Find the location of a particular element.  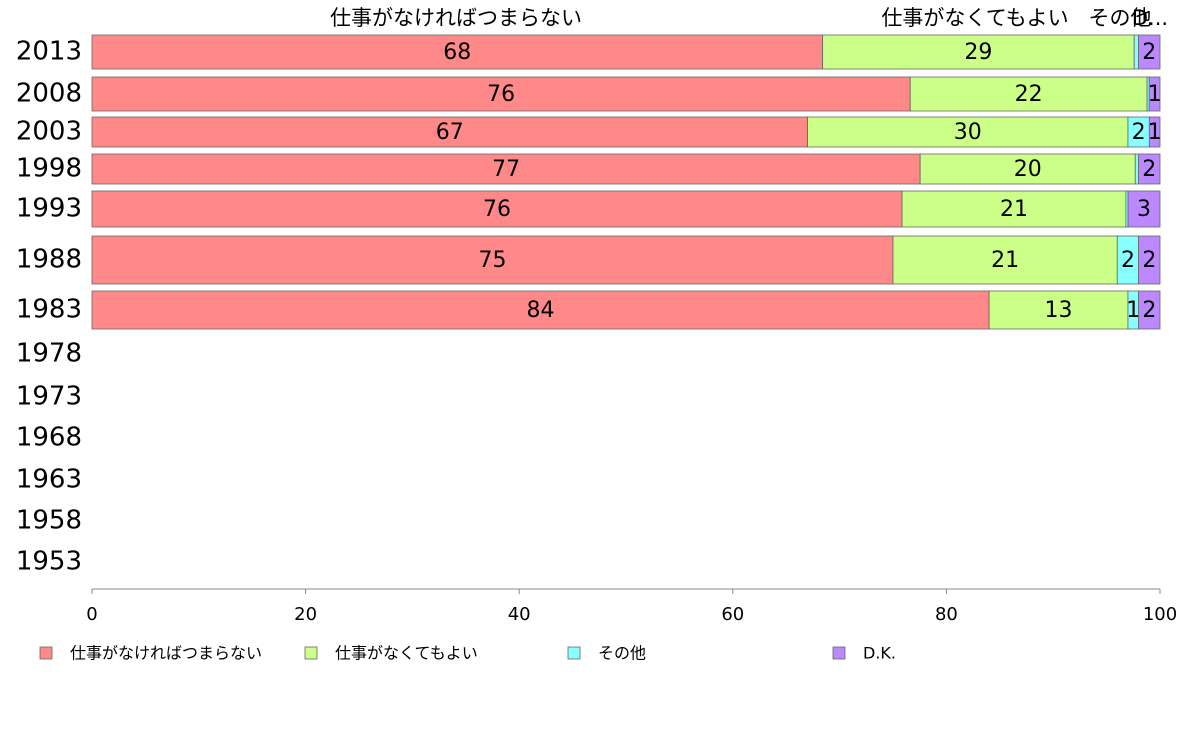

column-header-label: 仕事がなくてもよい is located at coordinates (974, 18).